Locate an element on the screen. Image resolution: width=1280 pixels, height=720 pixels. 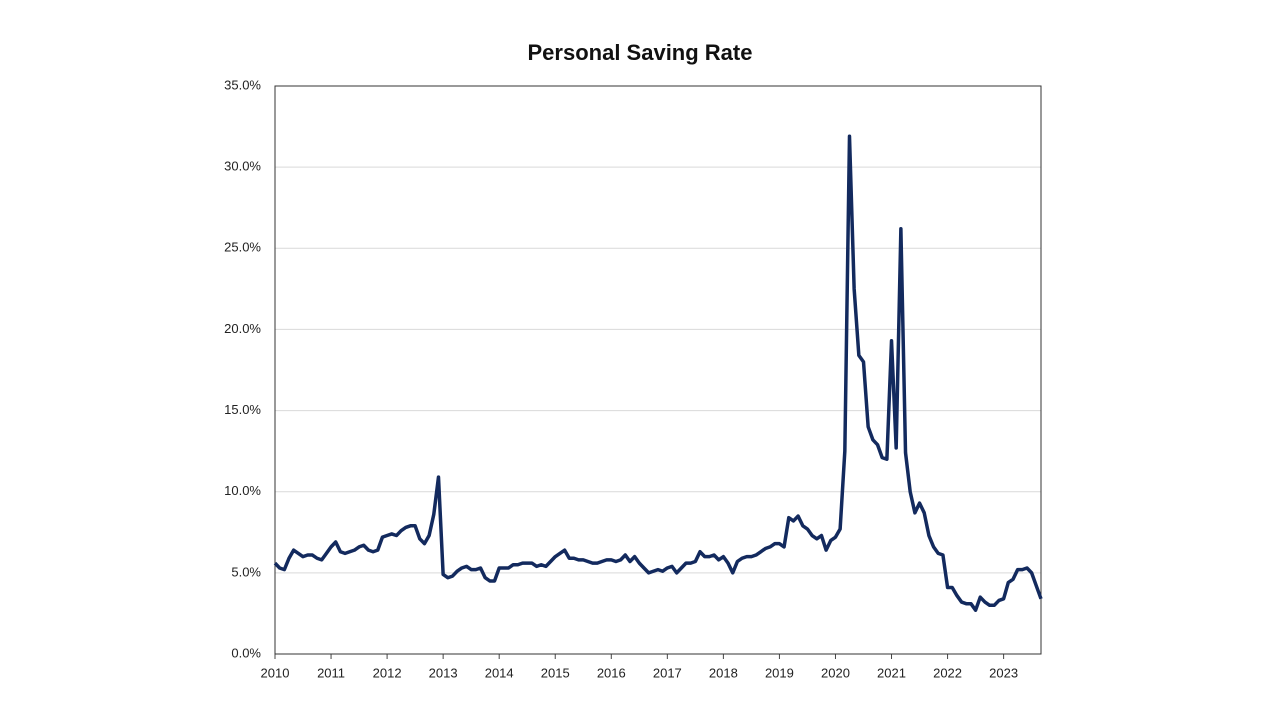
chart-title: Personal Saving Rate is located at coordinates (640, 52).